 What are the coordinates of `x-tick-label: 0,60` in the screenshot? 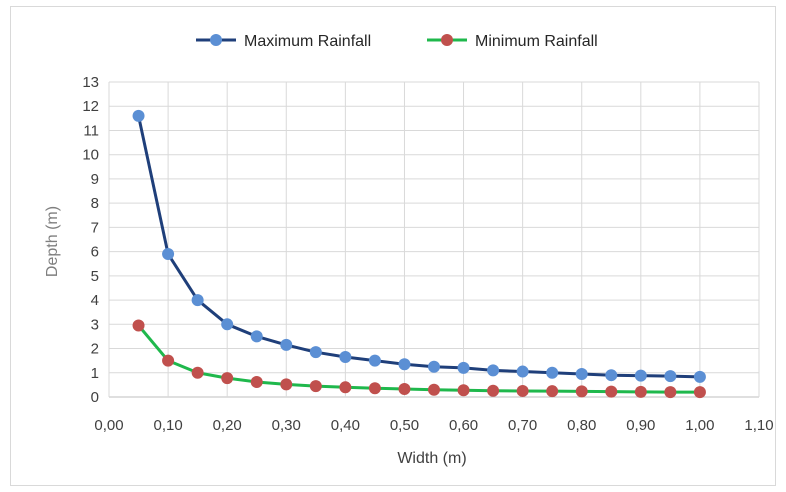 It's located at (463, 425).